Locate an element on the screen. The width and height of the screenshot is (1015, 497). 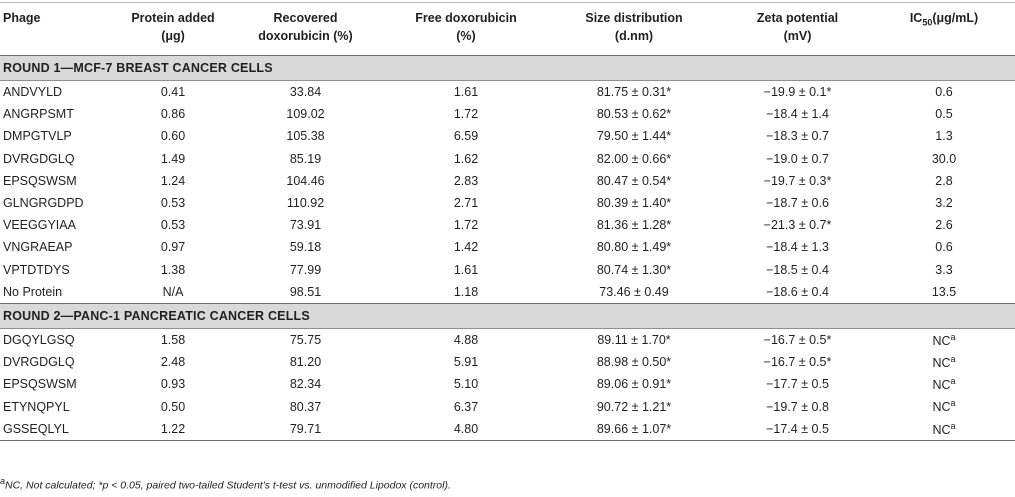
cell-free-doxorubicin: 2.83 is located at coordinates (466, 180).